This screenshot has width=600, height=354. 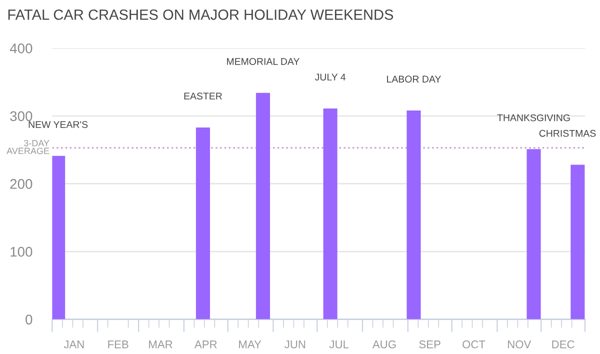 I want to click on annotation: LABOR DAY, so click(x=414, y=79).